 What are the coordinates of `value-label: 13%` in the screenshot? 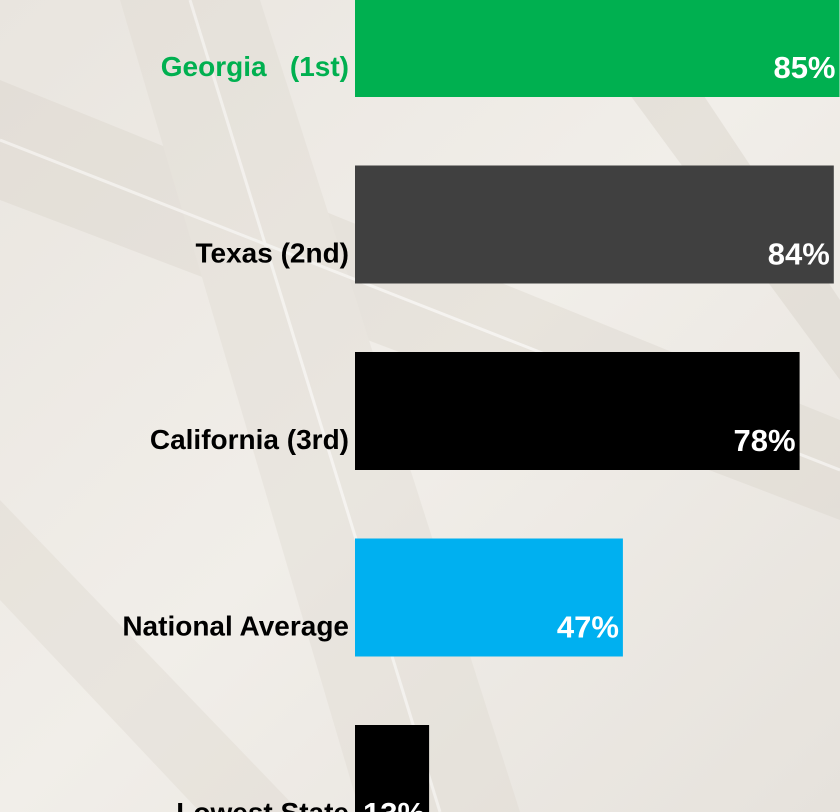 It's located at (394, 804).